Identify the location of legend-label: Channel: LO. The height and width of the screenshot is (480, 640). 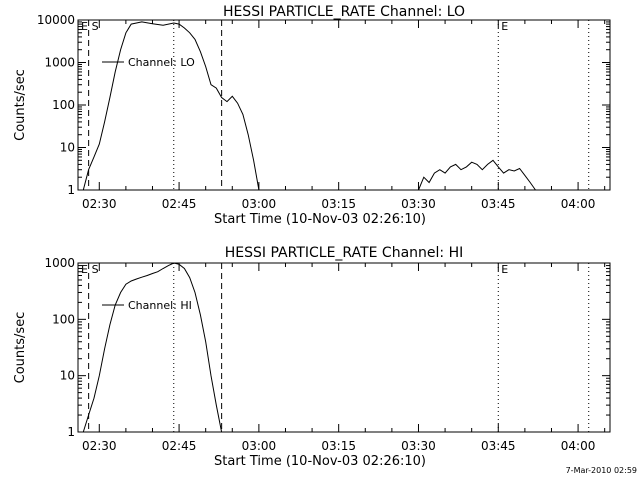
(161, 62).